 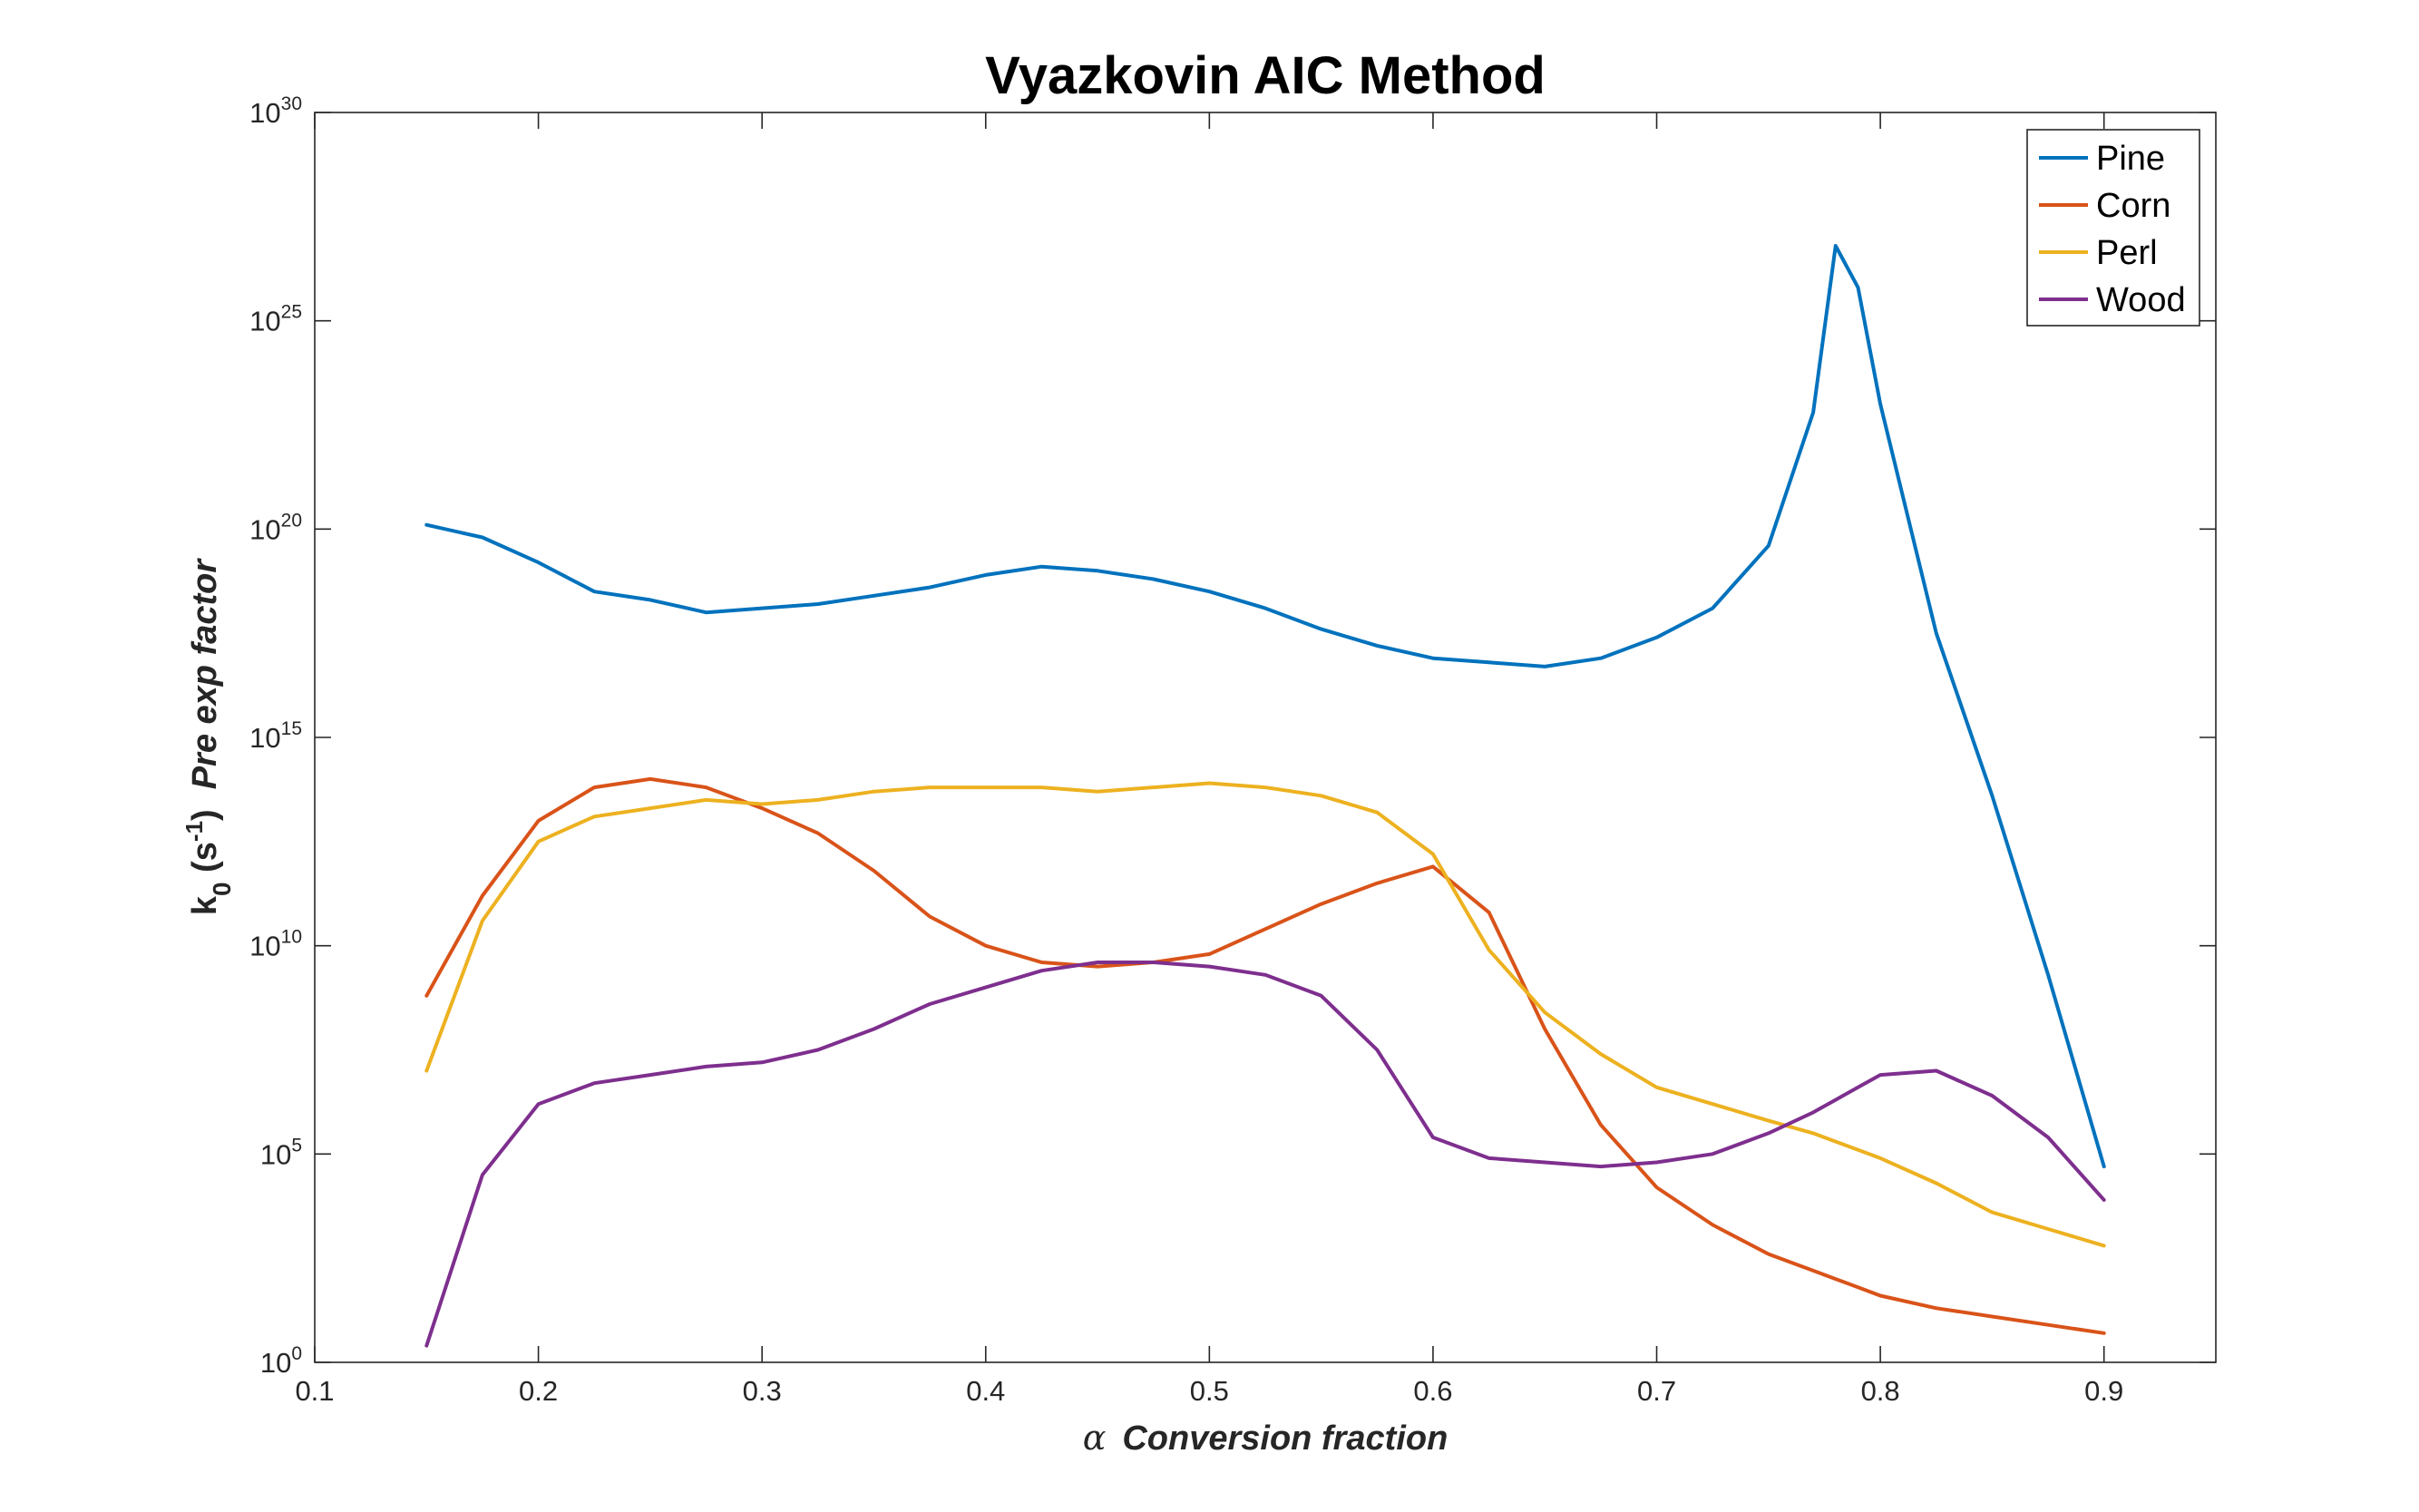 What do you see at coordinates (538, 1391) in the screenshot?
I see `x-tick-label: 0.2` at bounding box center [538, 1391].